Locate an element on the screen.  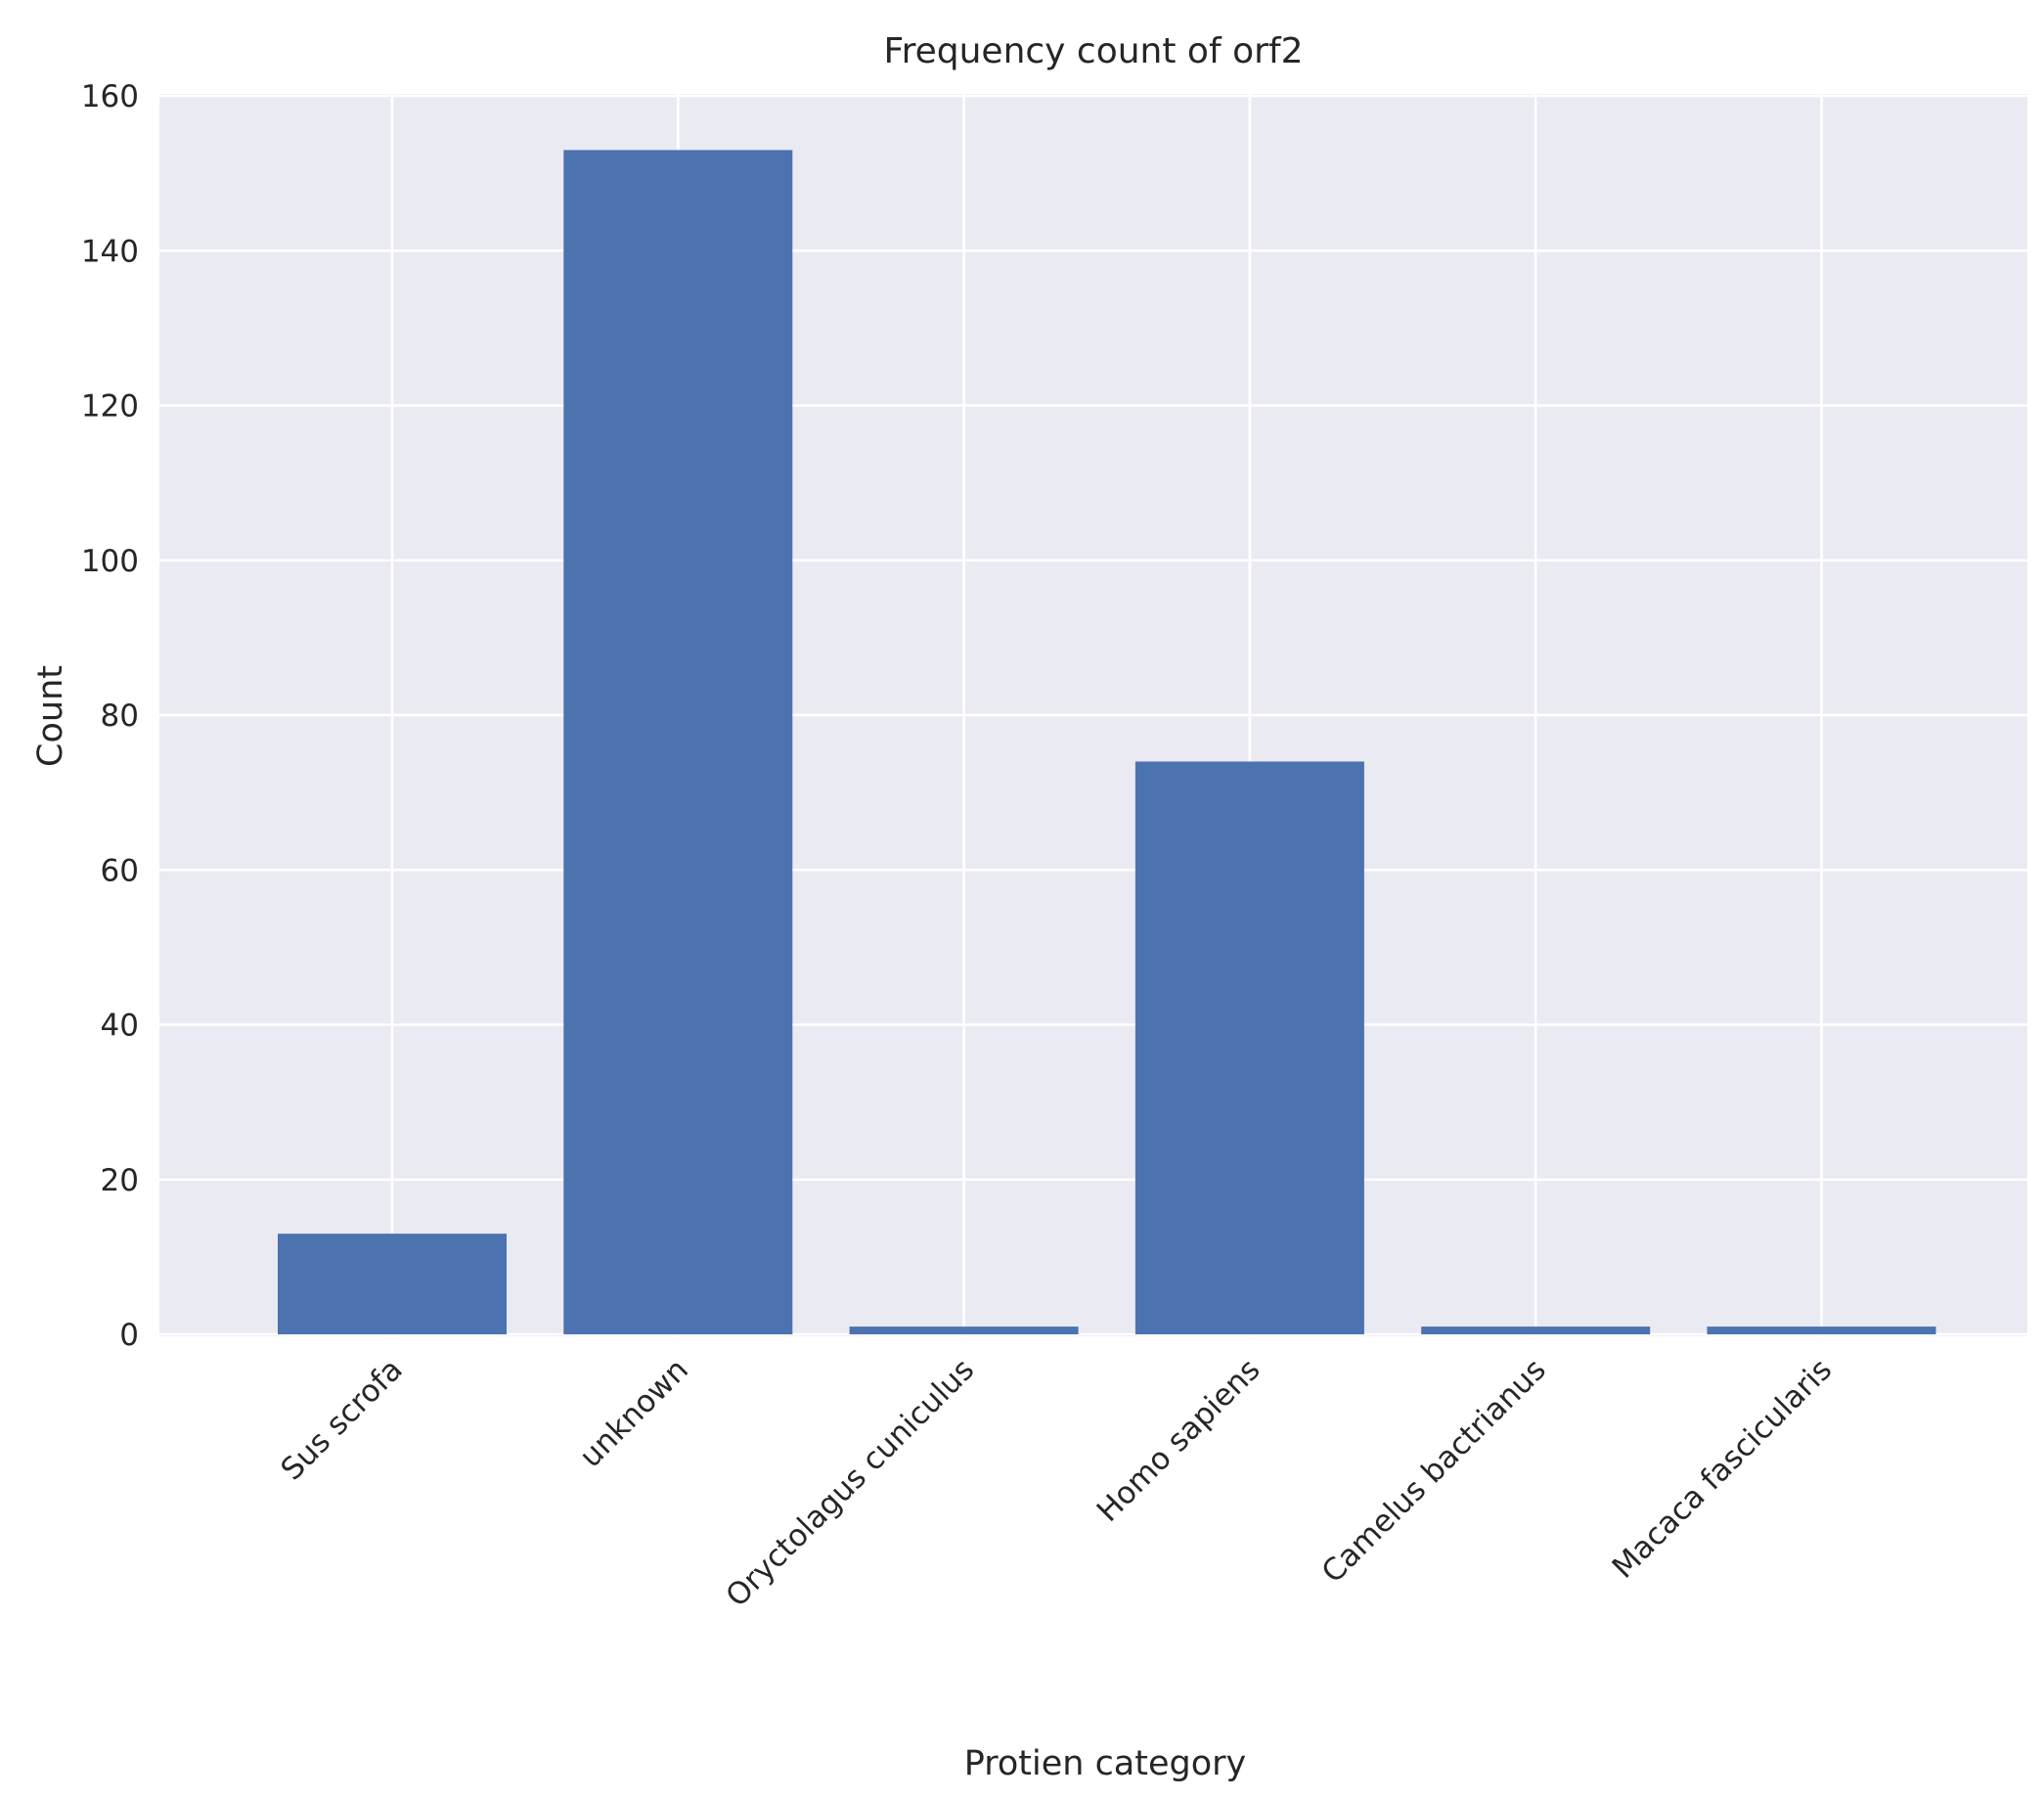
y-tick-label: 20 is located at coordinates (120, 1180).